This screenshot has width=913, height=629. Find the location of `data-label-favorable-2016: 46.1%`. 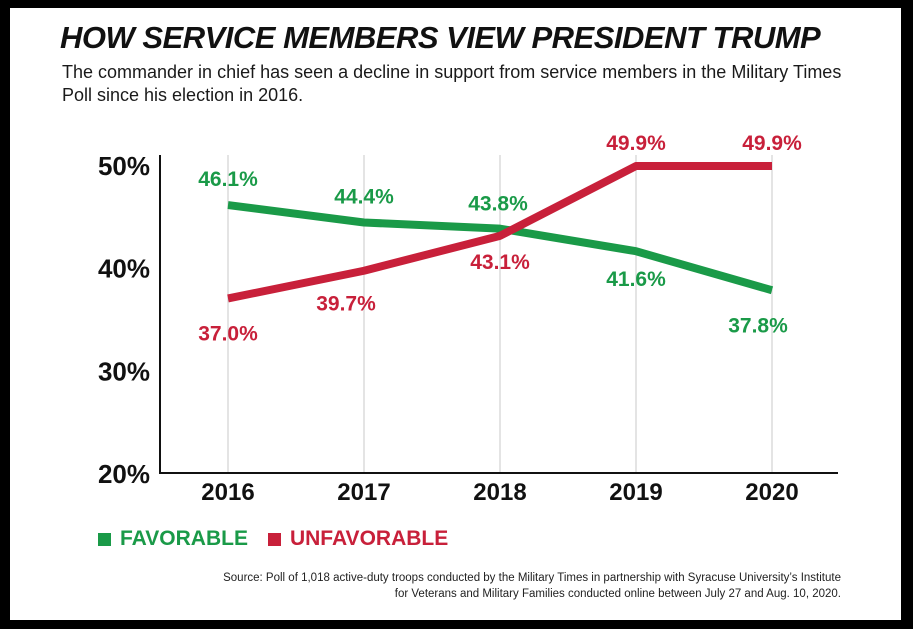

data-label-favorable-2016: 46.1% is located at coordinates (228, 179).